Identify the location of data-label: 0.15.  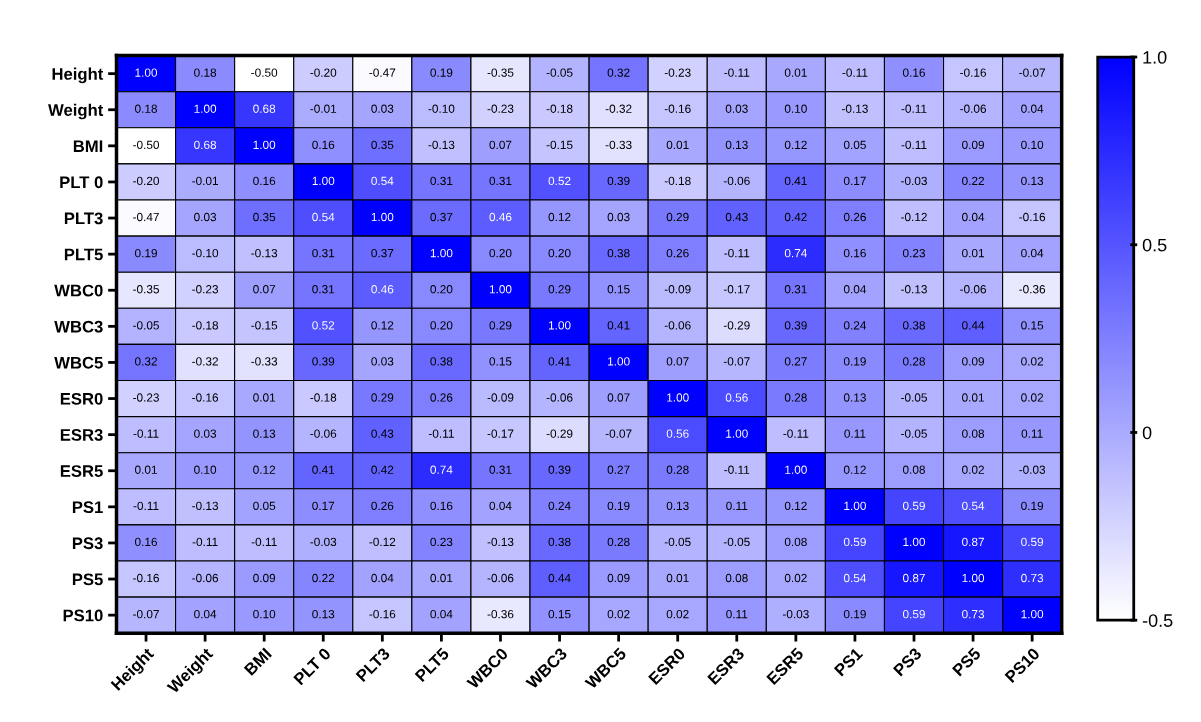
(1032, 325).